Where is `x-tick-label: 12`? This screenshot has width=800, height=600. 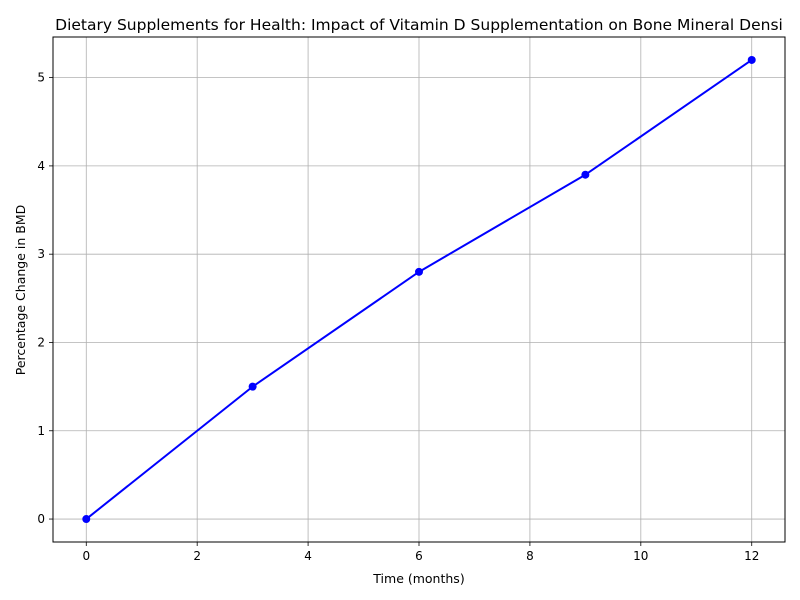
x-tick-label: 12 is located at coordinates (751, 556).